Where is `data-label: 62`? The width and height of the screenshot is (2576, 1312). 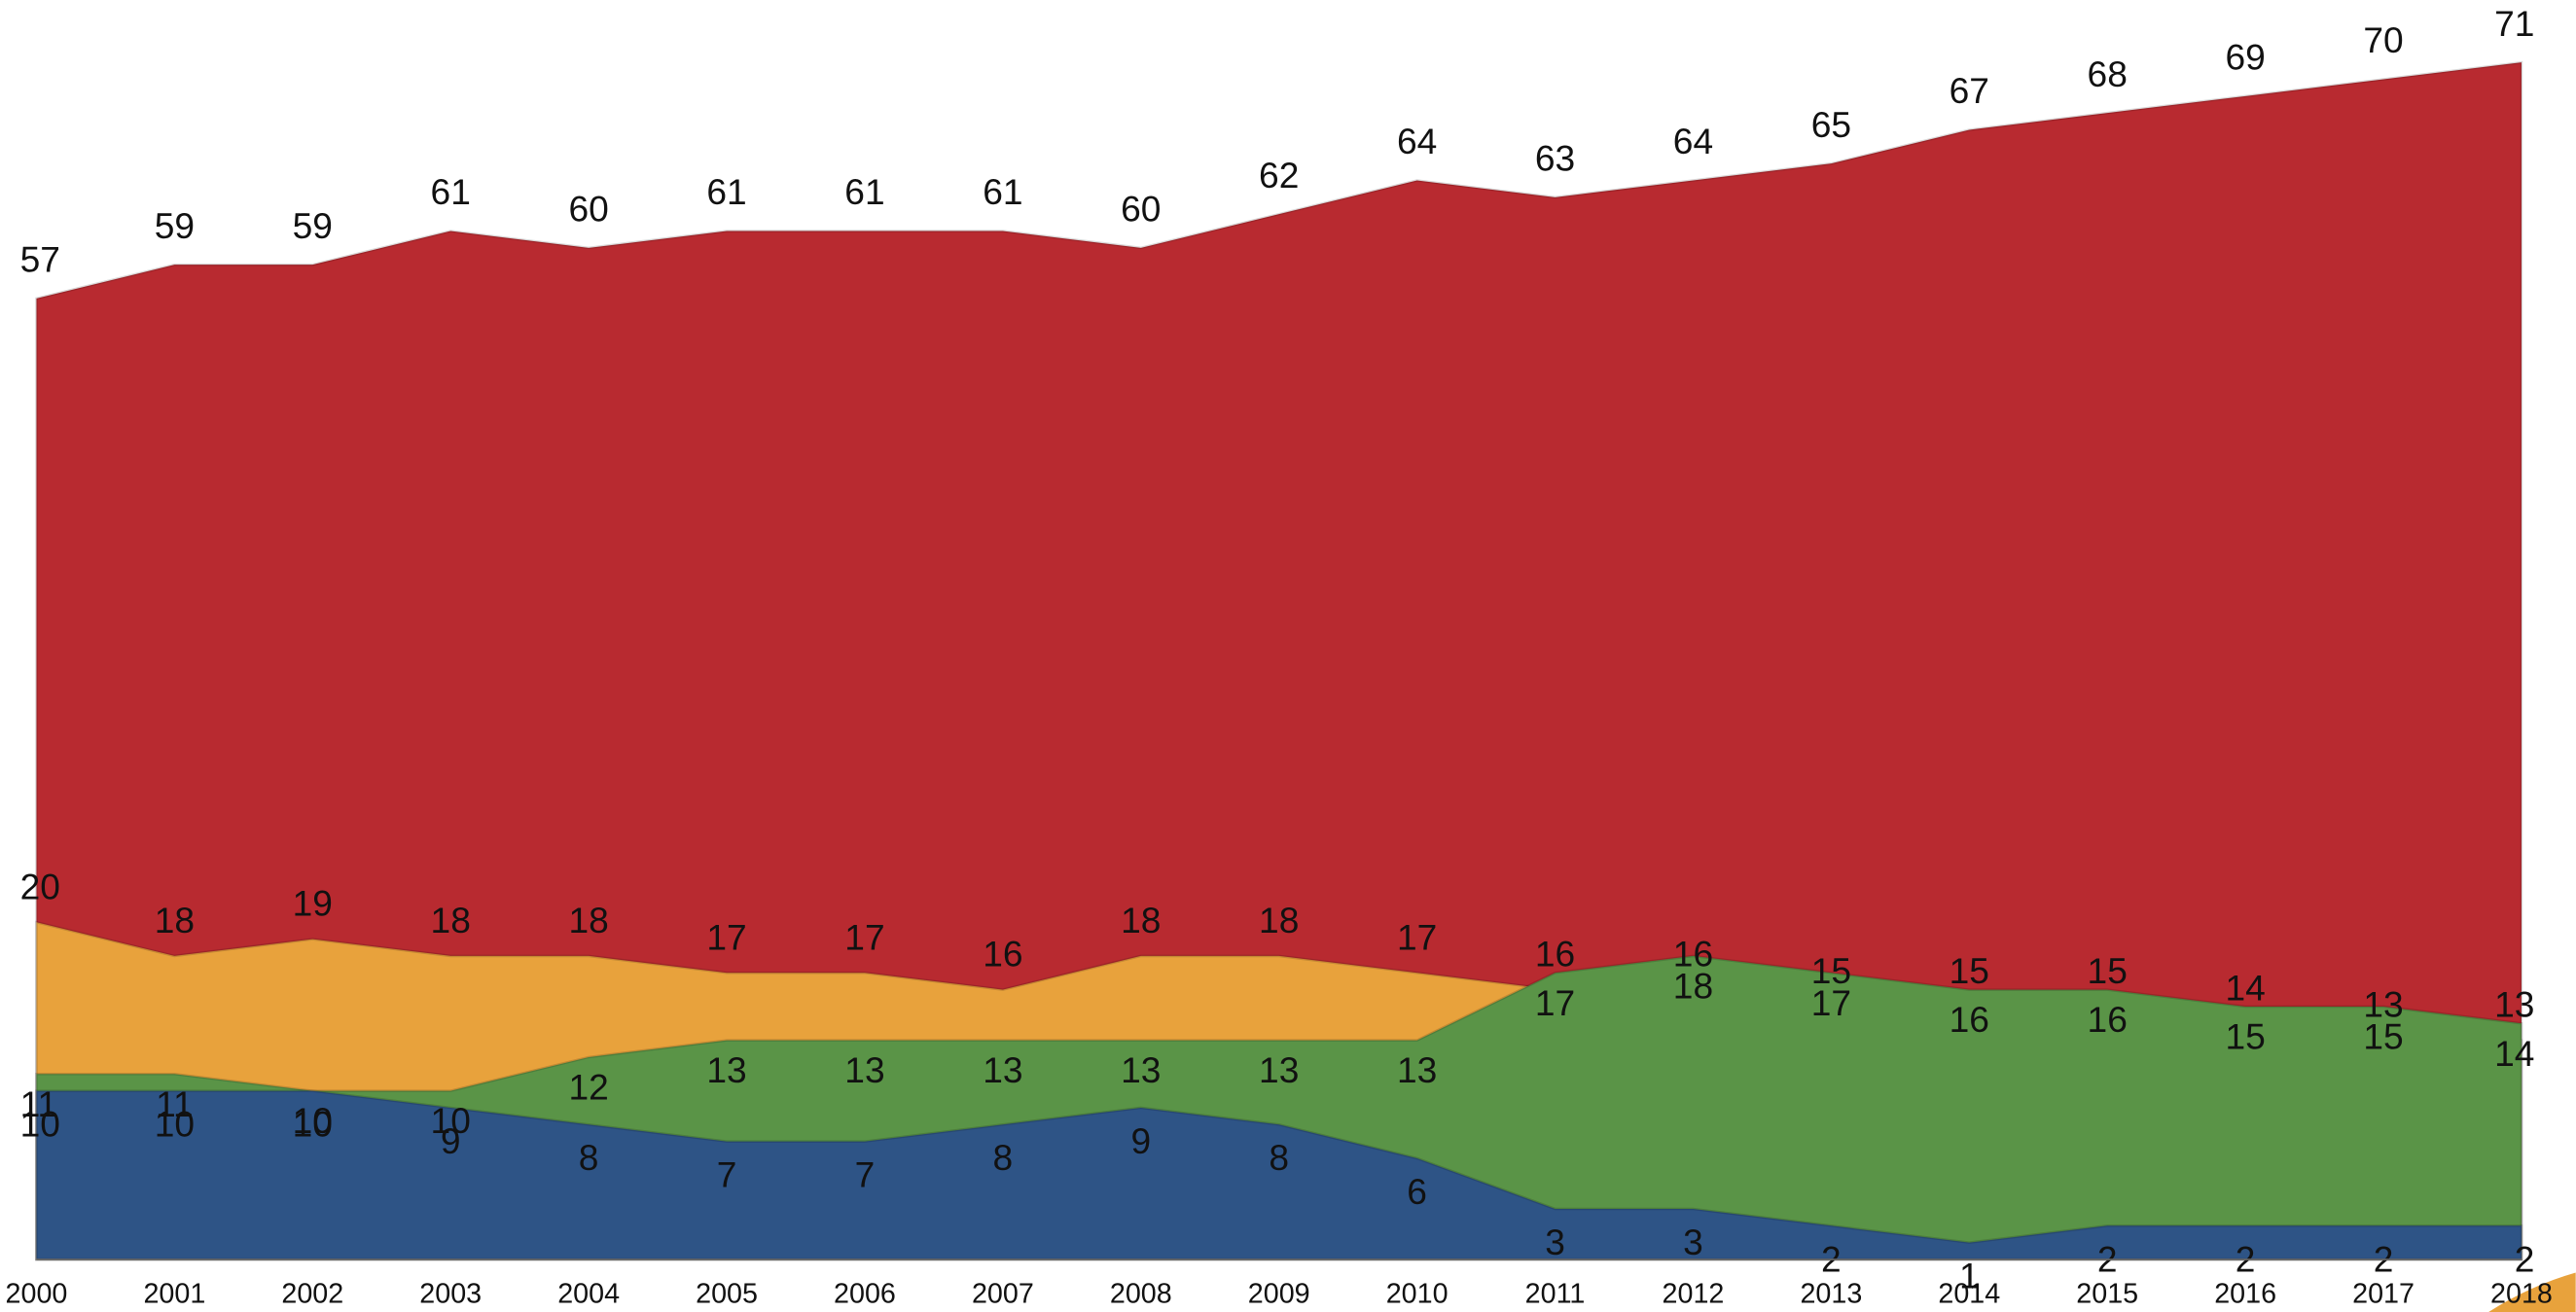
data-label: 62 is located at coordinates (1279, 175).